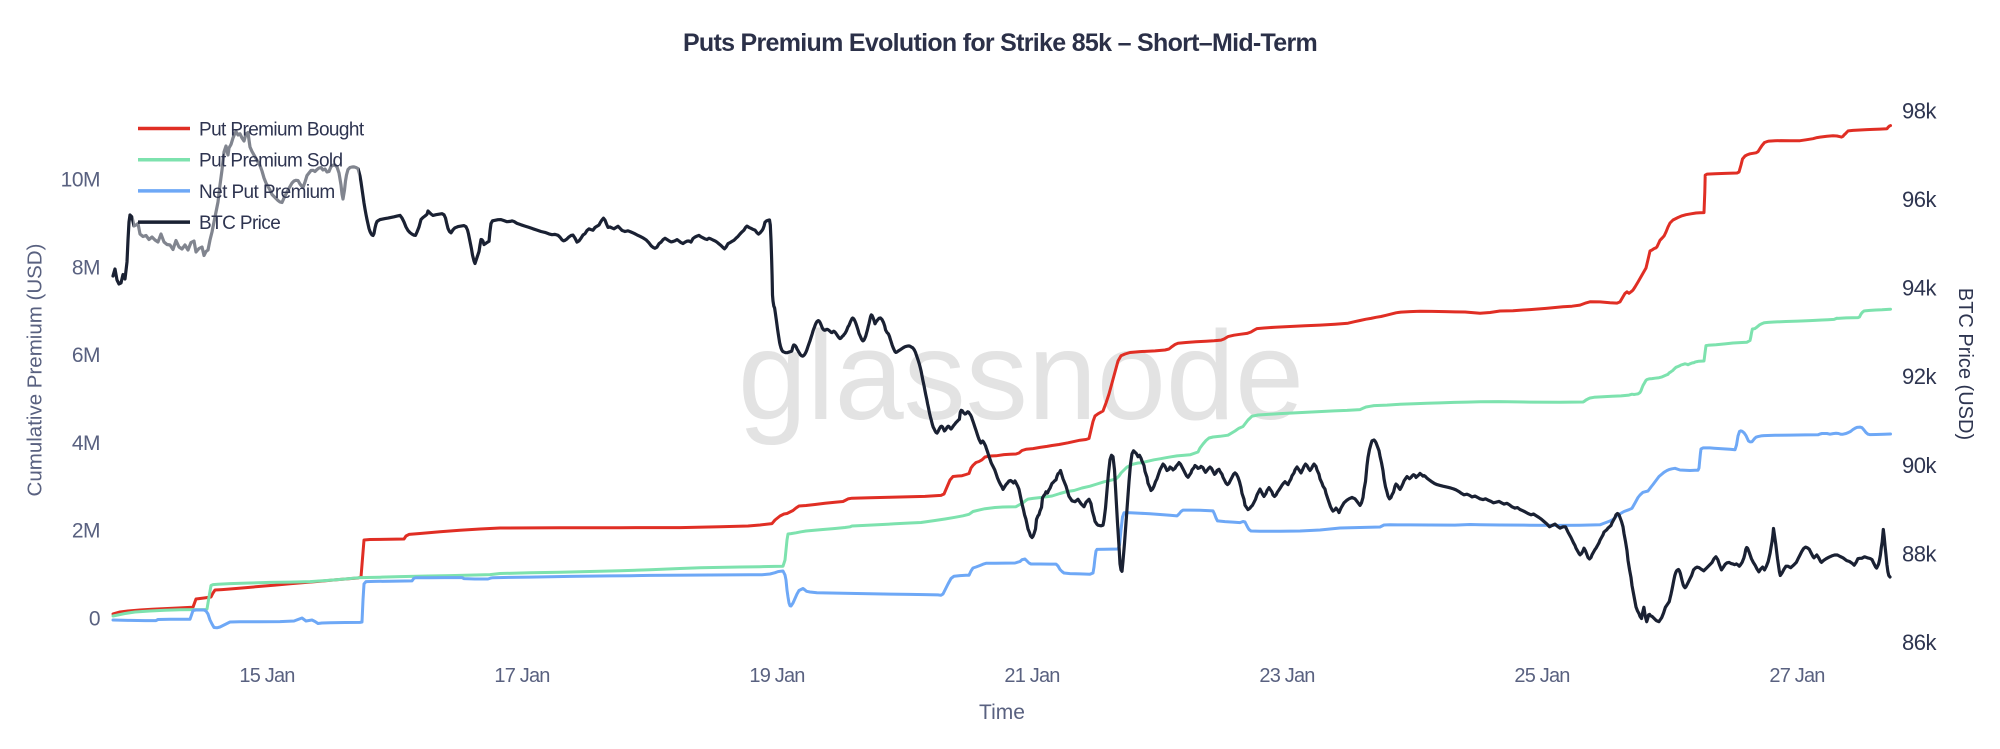  Describe the element at coordinates (1965, 364) in the screenshot. I see `svg-text: BTC Price (USD)` at that location.